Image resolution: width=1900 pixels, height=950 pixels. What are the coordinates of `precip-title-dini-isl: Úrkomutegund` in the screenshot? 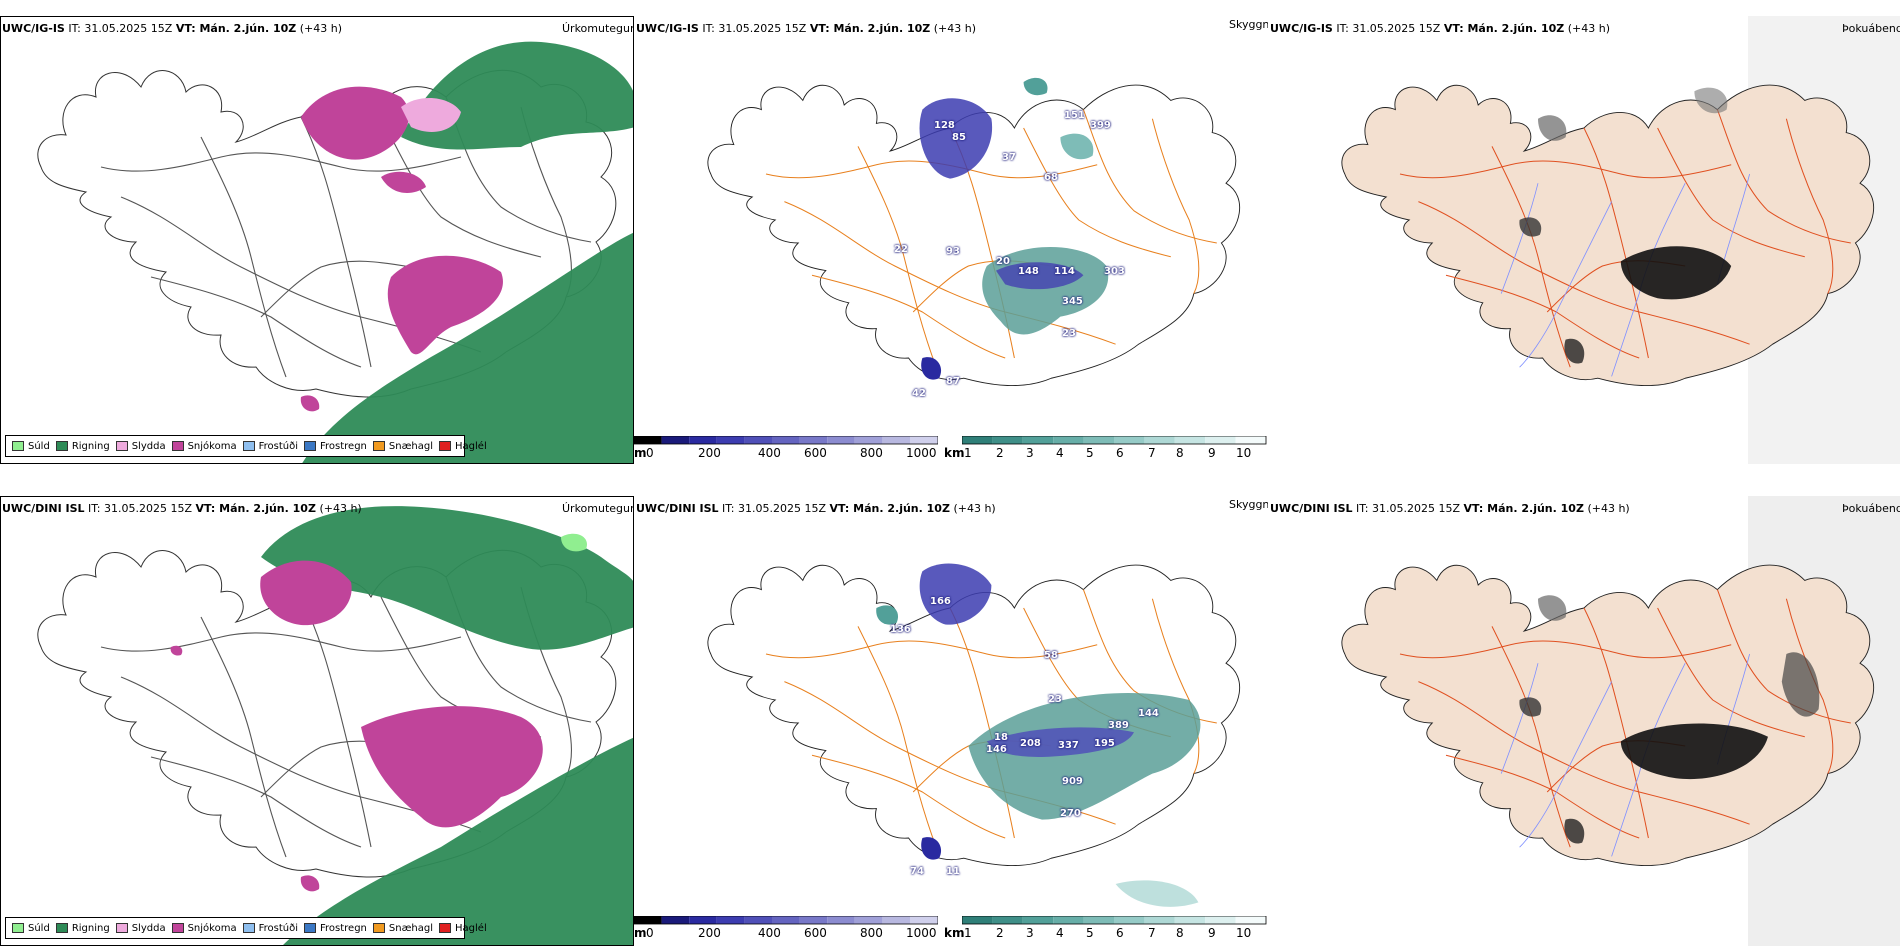 It's located at (603, 508).